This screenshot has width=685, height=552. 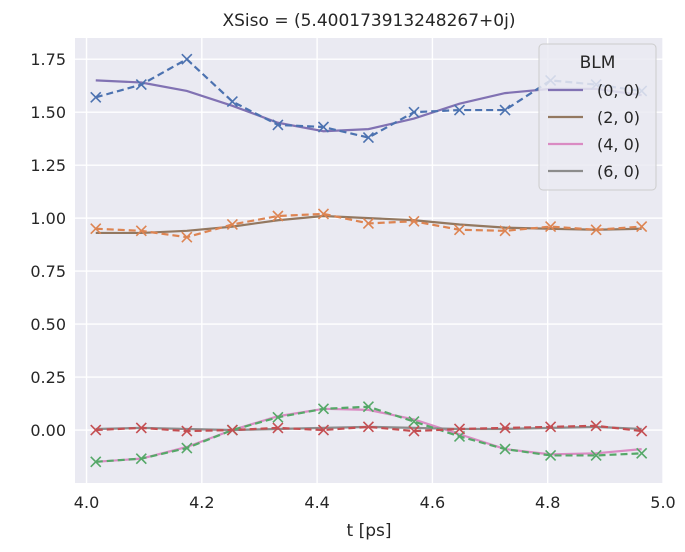 I want to click on series-line, so click(x=368, y=224).